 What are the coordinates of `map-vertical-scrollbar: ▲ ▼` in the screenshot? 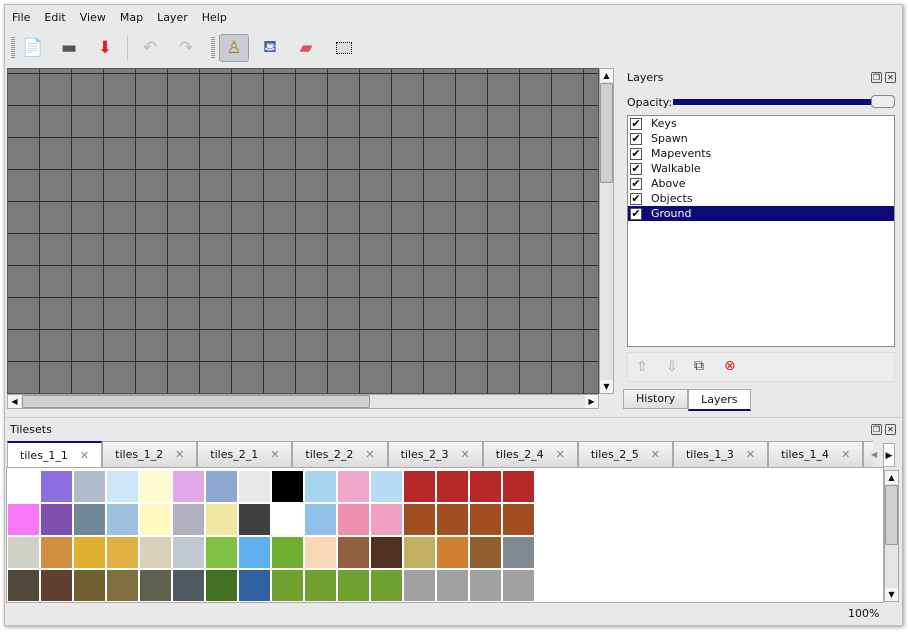 It's located at (606, 231).